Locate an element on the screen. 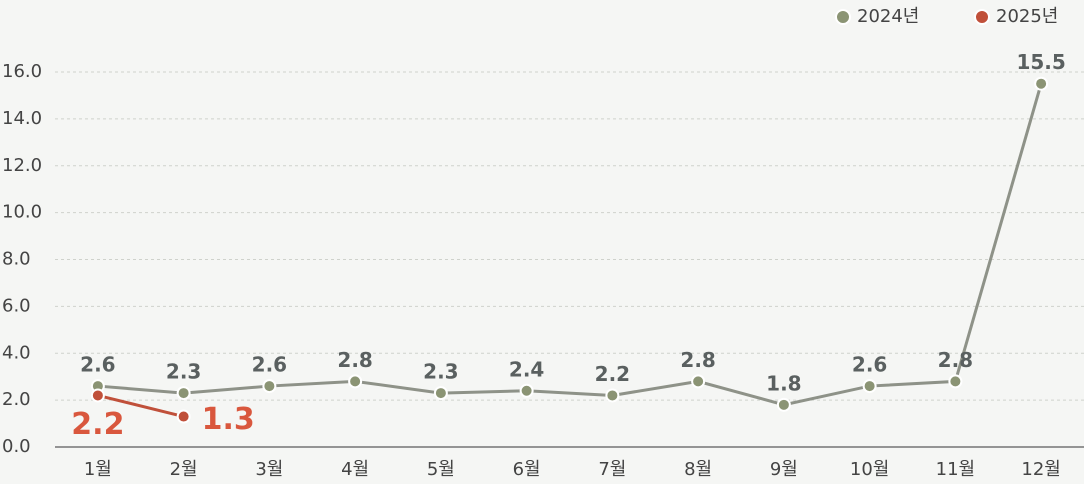 This screenshot has width=1084, height=484. legend-label: 2025년 is located at coordinates (1027, 16).